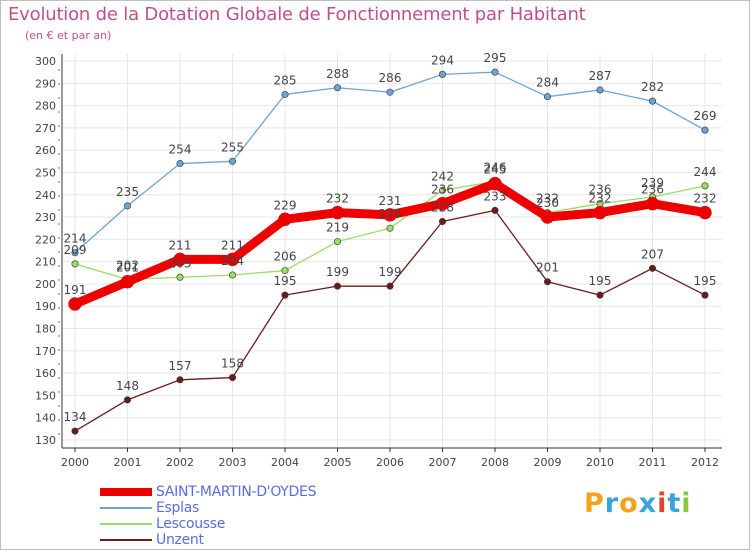 The width and height of the screenshot is (750, 550). Describe the element at coordinates (126, 492) in the screenshot. I see `legend-swatch-saint-martin` at that location.